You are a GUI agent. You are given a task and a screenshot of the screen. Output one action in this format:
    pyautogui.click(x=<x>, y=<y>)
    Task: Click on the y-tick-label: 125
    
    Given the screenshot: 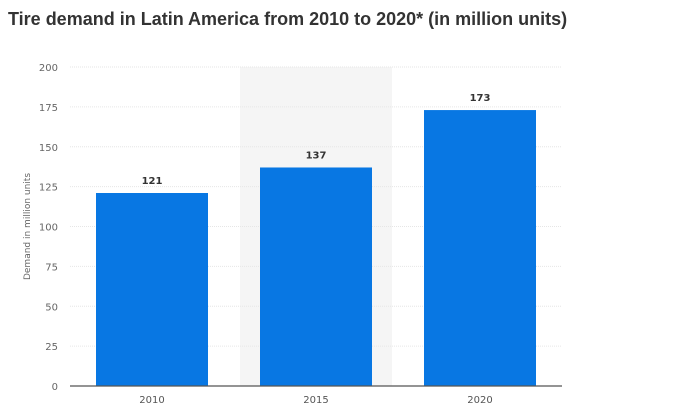 What is the action you would take?
    pyautogui.click(x=48, y=188)
    